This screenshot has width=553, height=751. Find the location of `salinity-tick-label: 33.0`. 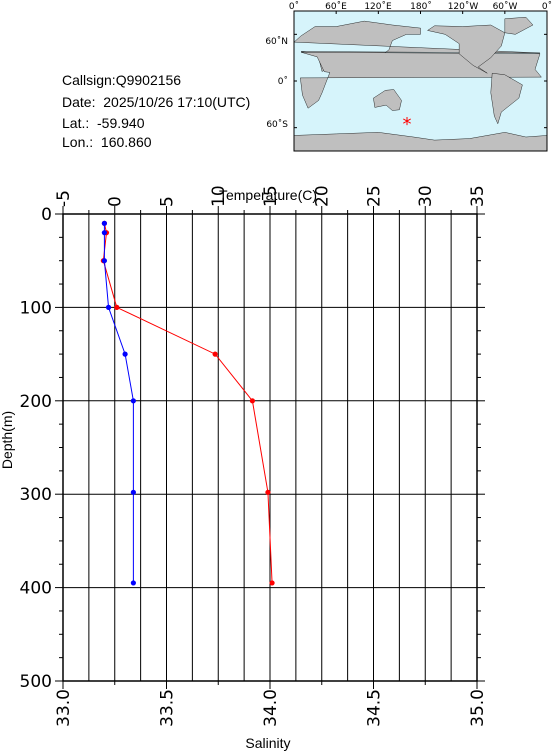

salinity-tick-label: 33.0 is located at coordinates (64, 708).